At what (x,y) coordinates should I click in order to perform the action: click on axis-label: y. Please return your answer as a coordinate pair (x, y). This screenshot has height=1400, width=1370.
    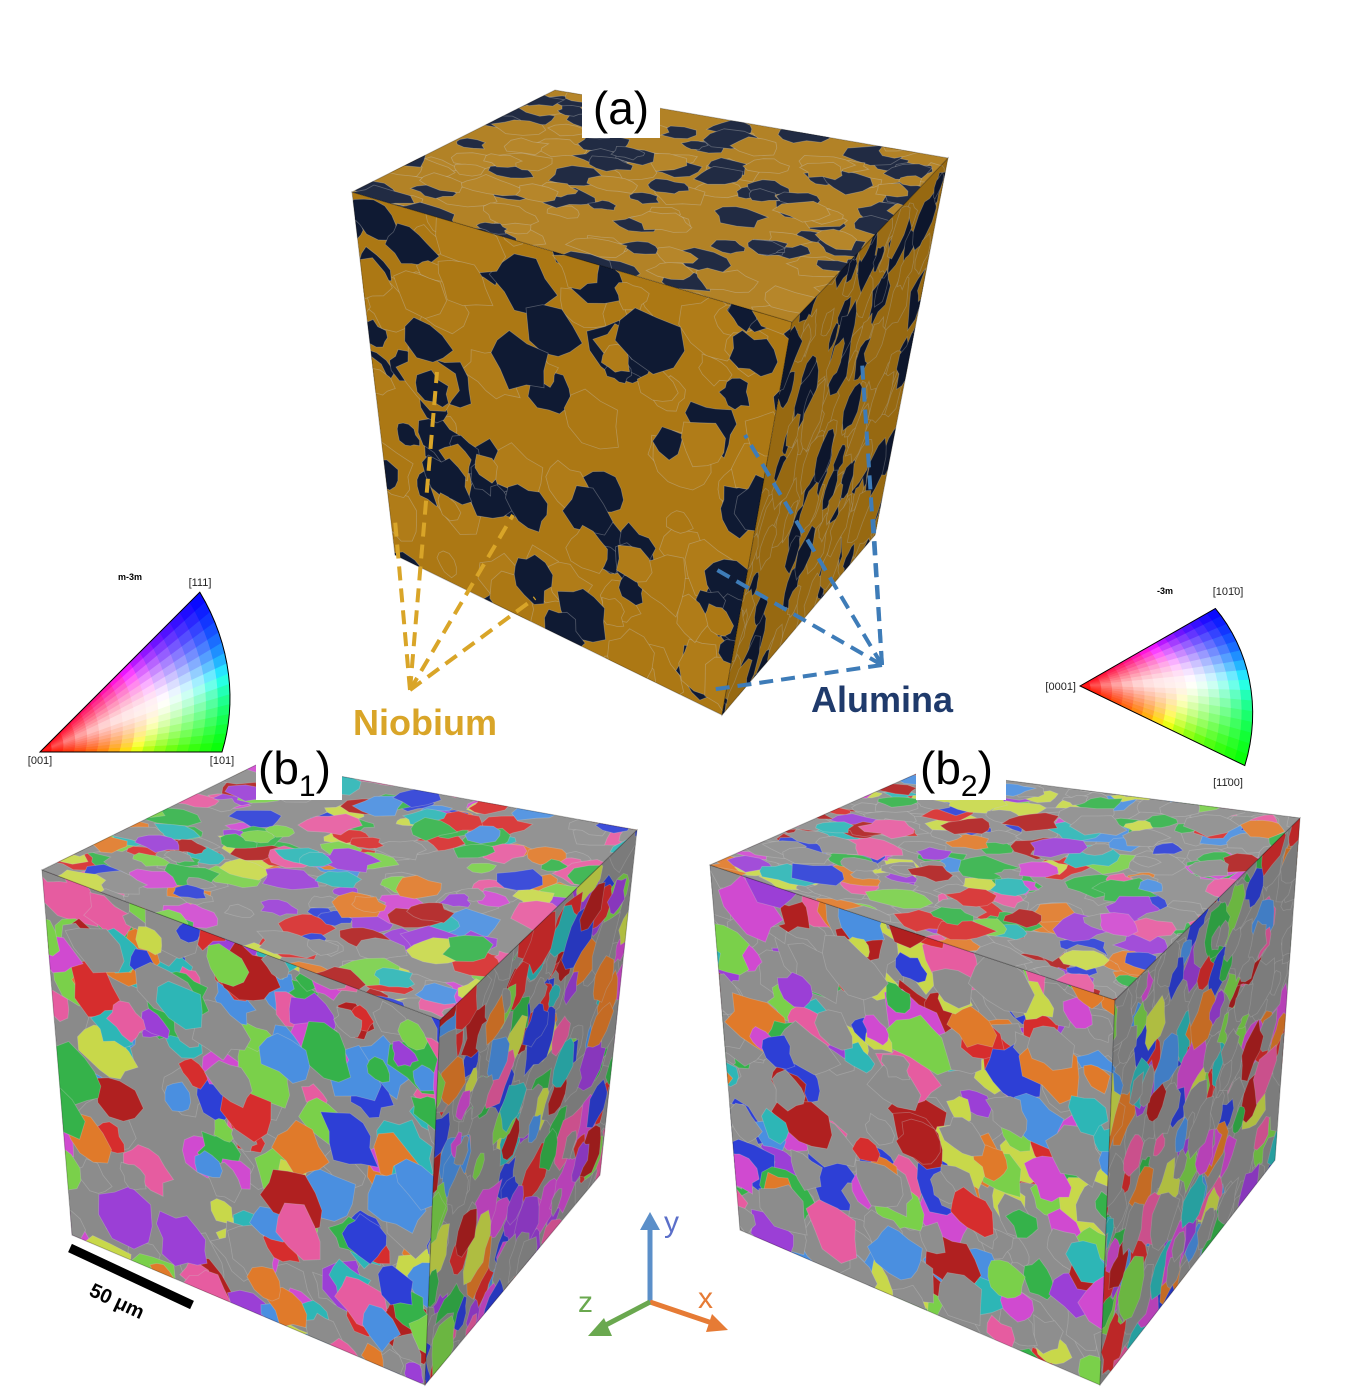
    Looking at the image, I should click on (671, 1222).